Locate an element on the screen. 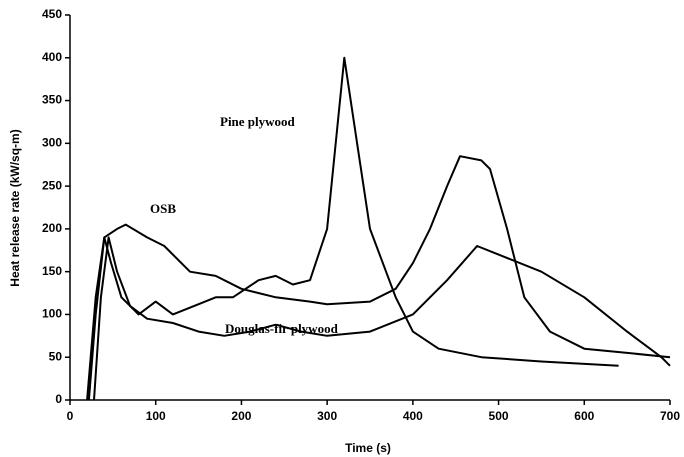 This screenshot has width=684, height=457. series-annotation: OSB is located at coordinates (163, 208).